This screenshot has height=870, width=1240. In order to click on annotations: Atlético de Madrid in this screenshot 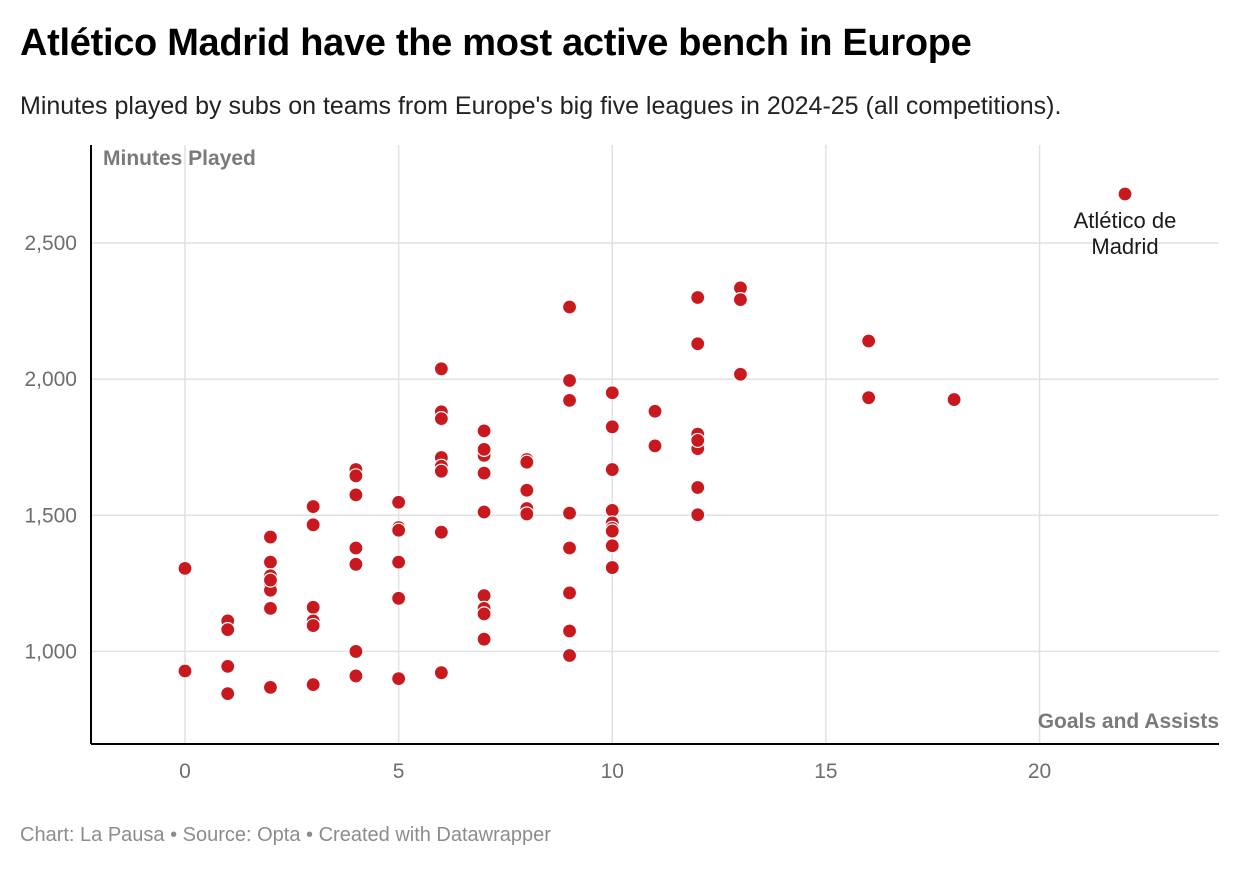, I will do `click(1125, 233)`.